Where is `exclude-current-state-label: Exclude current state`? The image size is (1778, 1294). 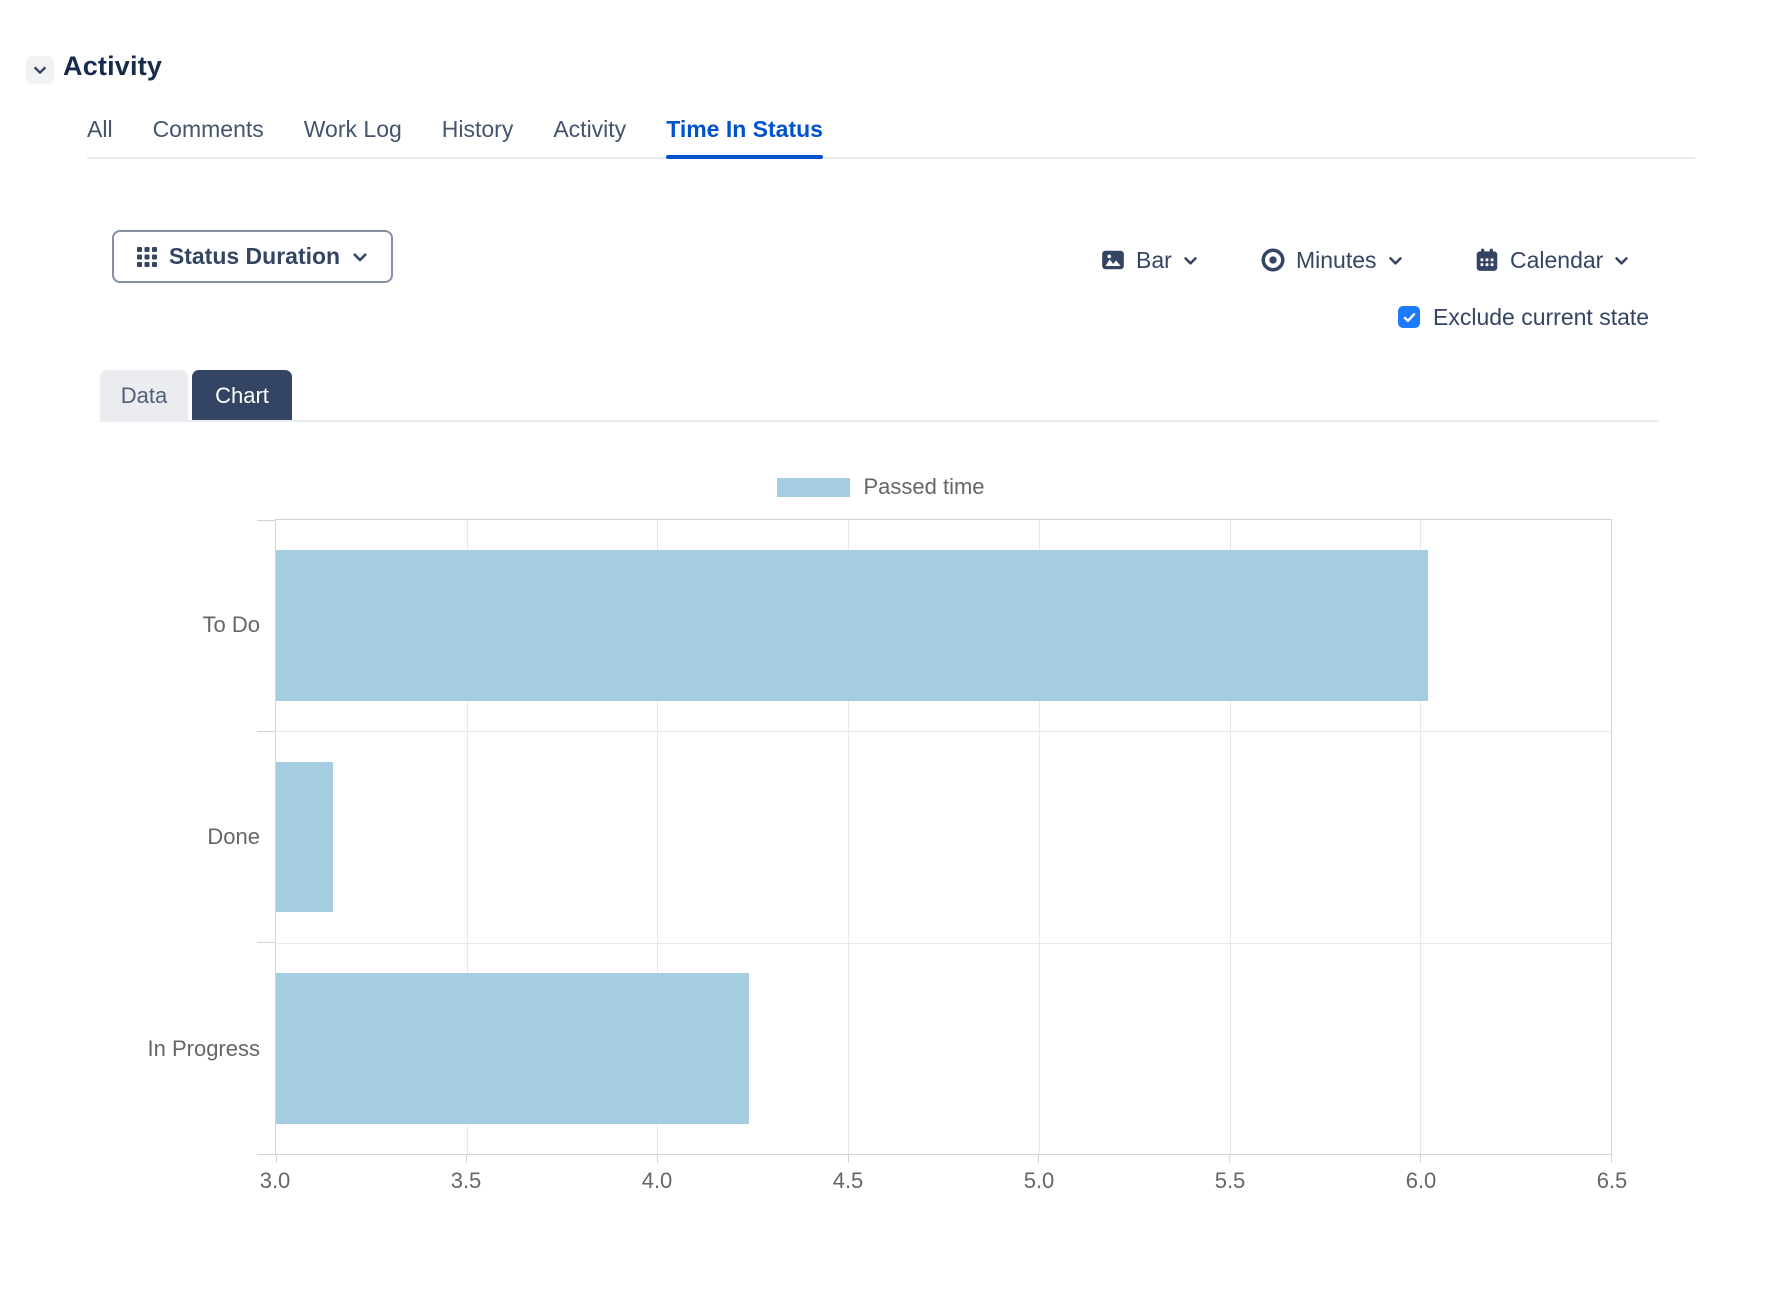 exclude-current-state-label: Exclude current state is located at coordinates (1541, 316).